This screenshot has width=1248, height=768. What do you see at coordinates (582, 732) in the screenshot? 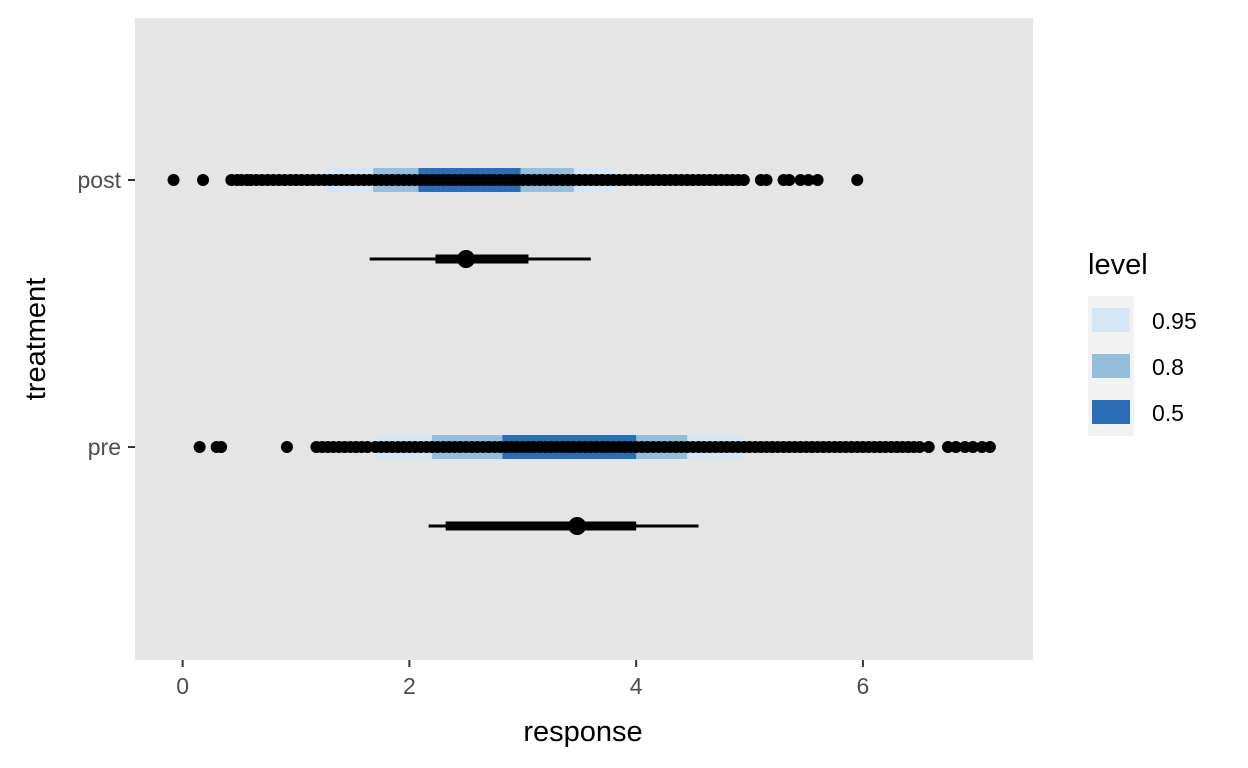
I see `x-axis-title: response` at bounding box center [582, 732].